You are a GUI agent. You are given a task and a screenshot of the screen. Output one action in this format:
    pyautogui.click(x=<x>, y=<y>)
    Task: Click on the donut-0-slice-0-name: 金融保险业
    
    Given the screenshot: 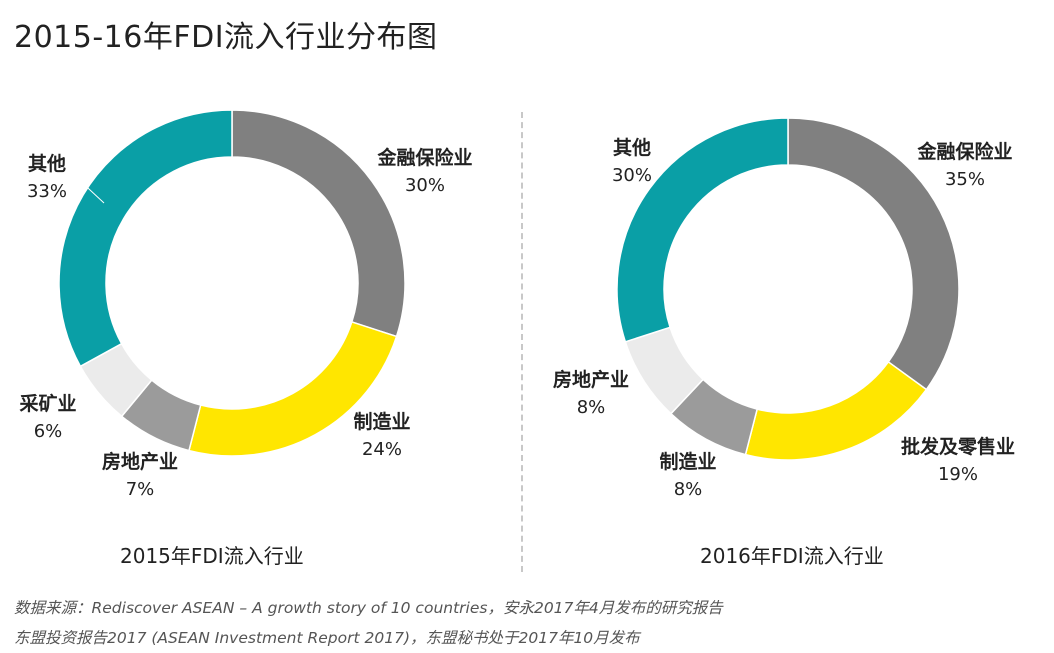 What is the action you would take?
    pyautogui.click(x=424, y=157)
    